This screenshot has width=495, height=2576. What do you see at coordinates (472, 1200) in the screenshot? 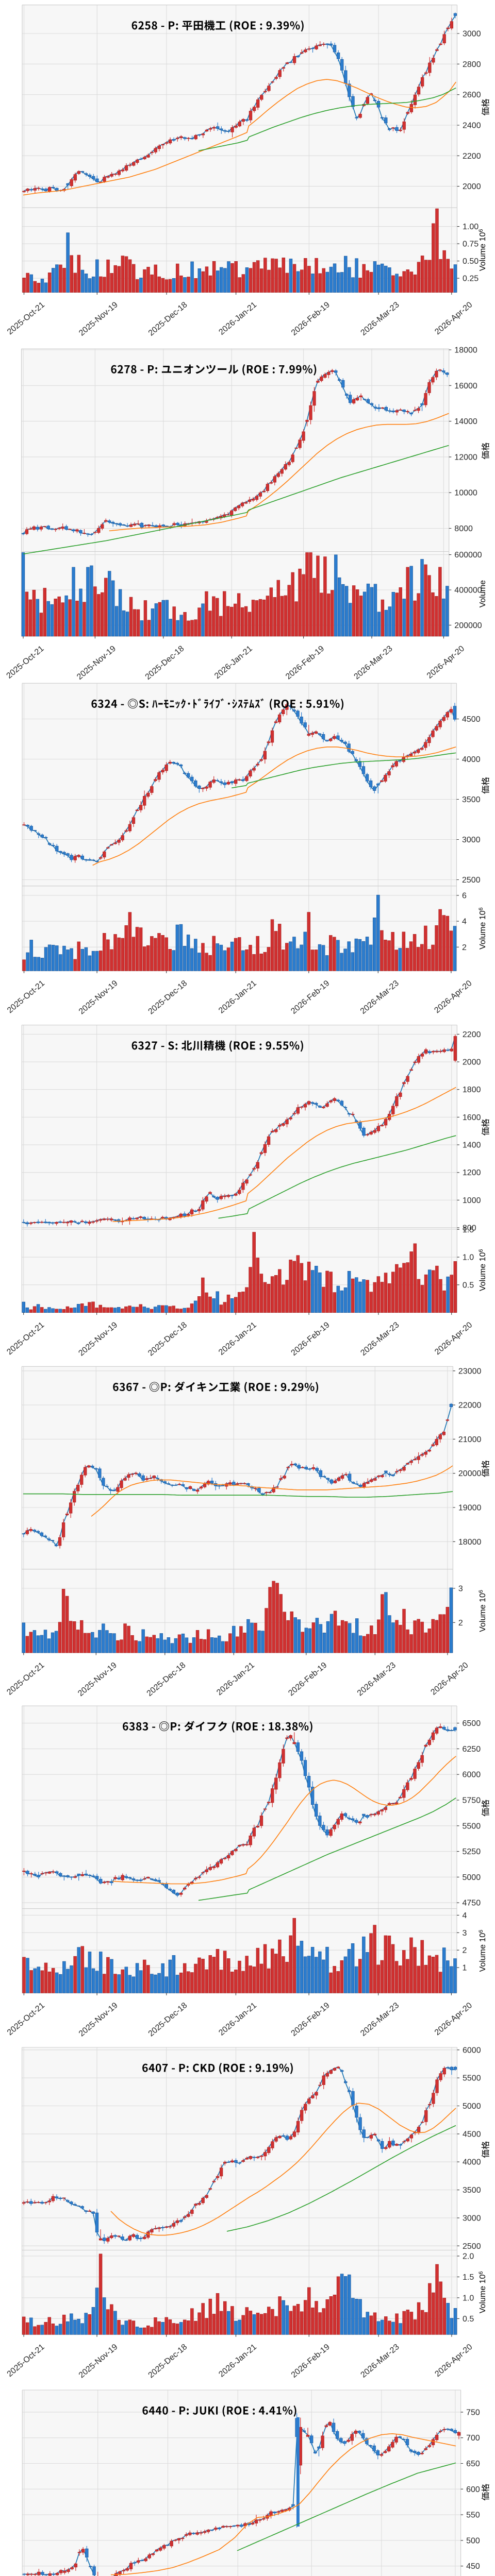
I see `svg-text: 1000` at bounding box center [472, 1200].